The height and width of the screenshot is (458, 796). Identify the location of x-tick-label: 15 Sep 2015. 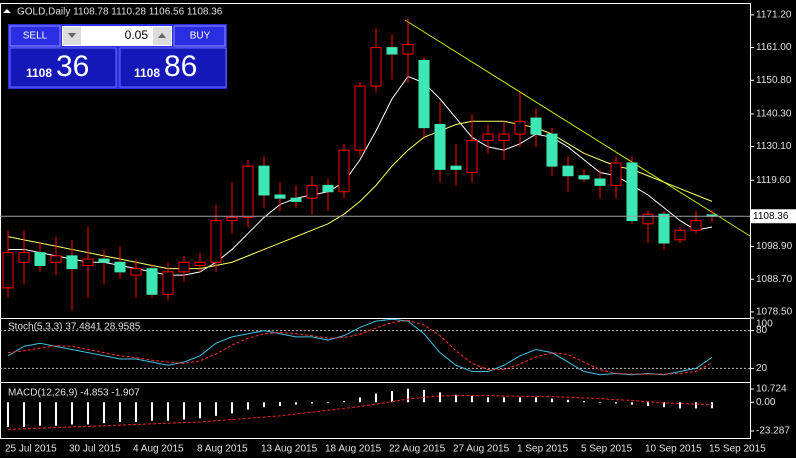
(737, 449).